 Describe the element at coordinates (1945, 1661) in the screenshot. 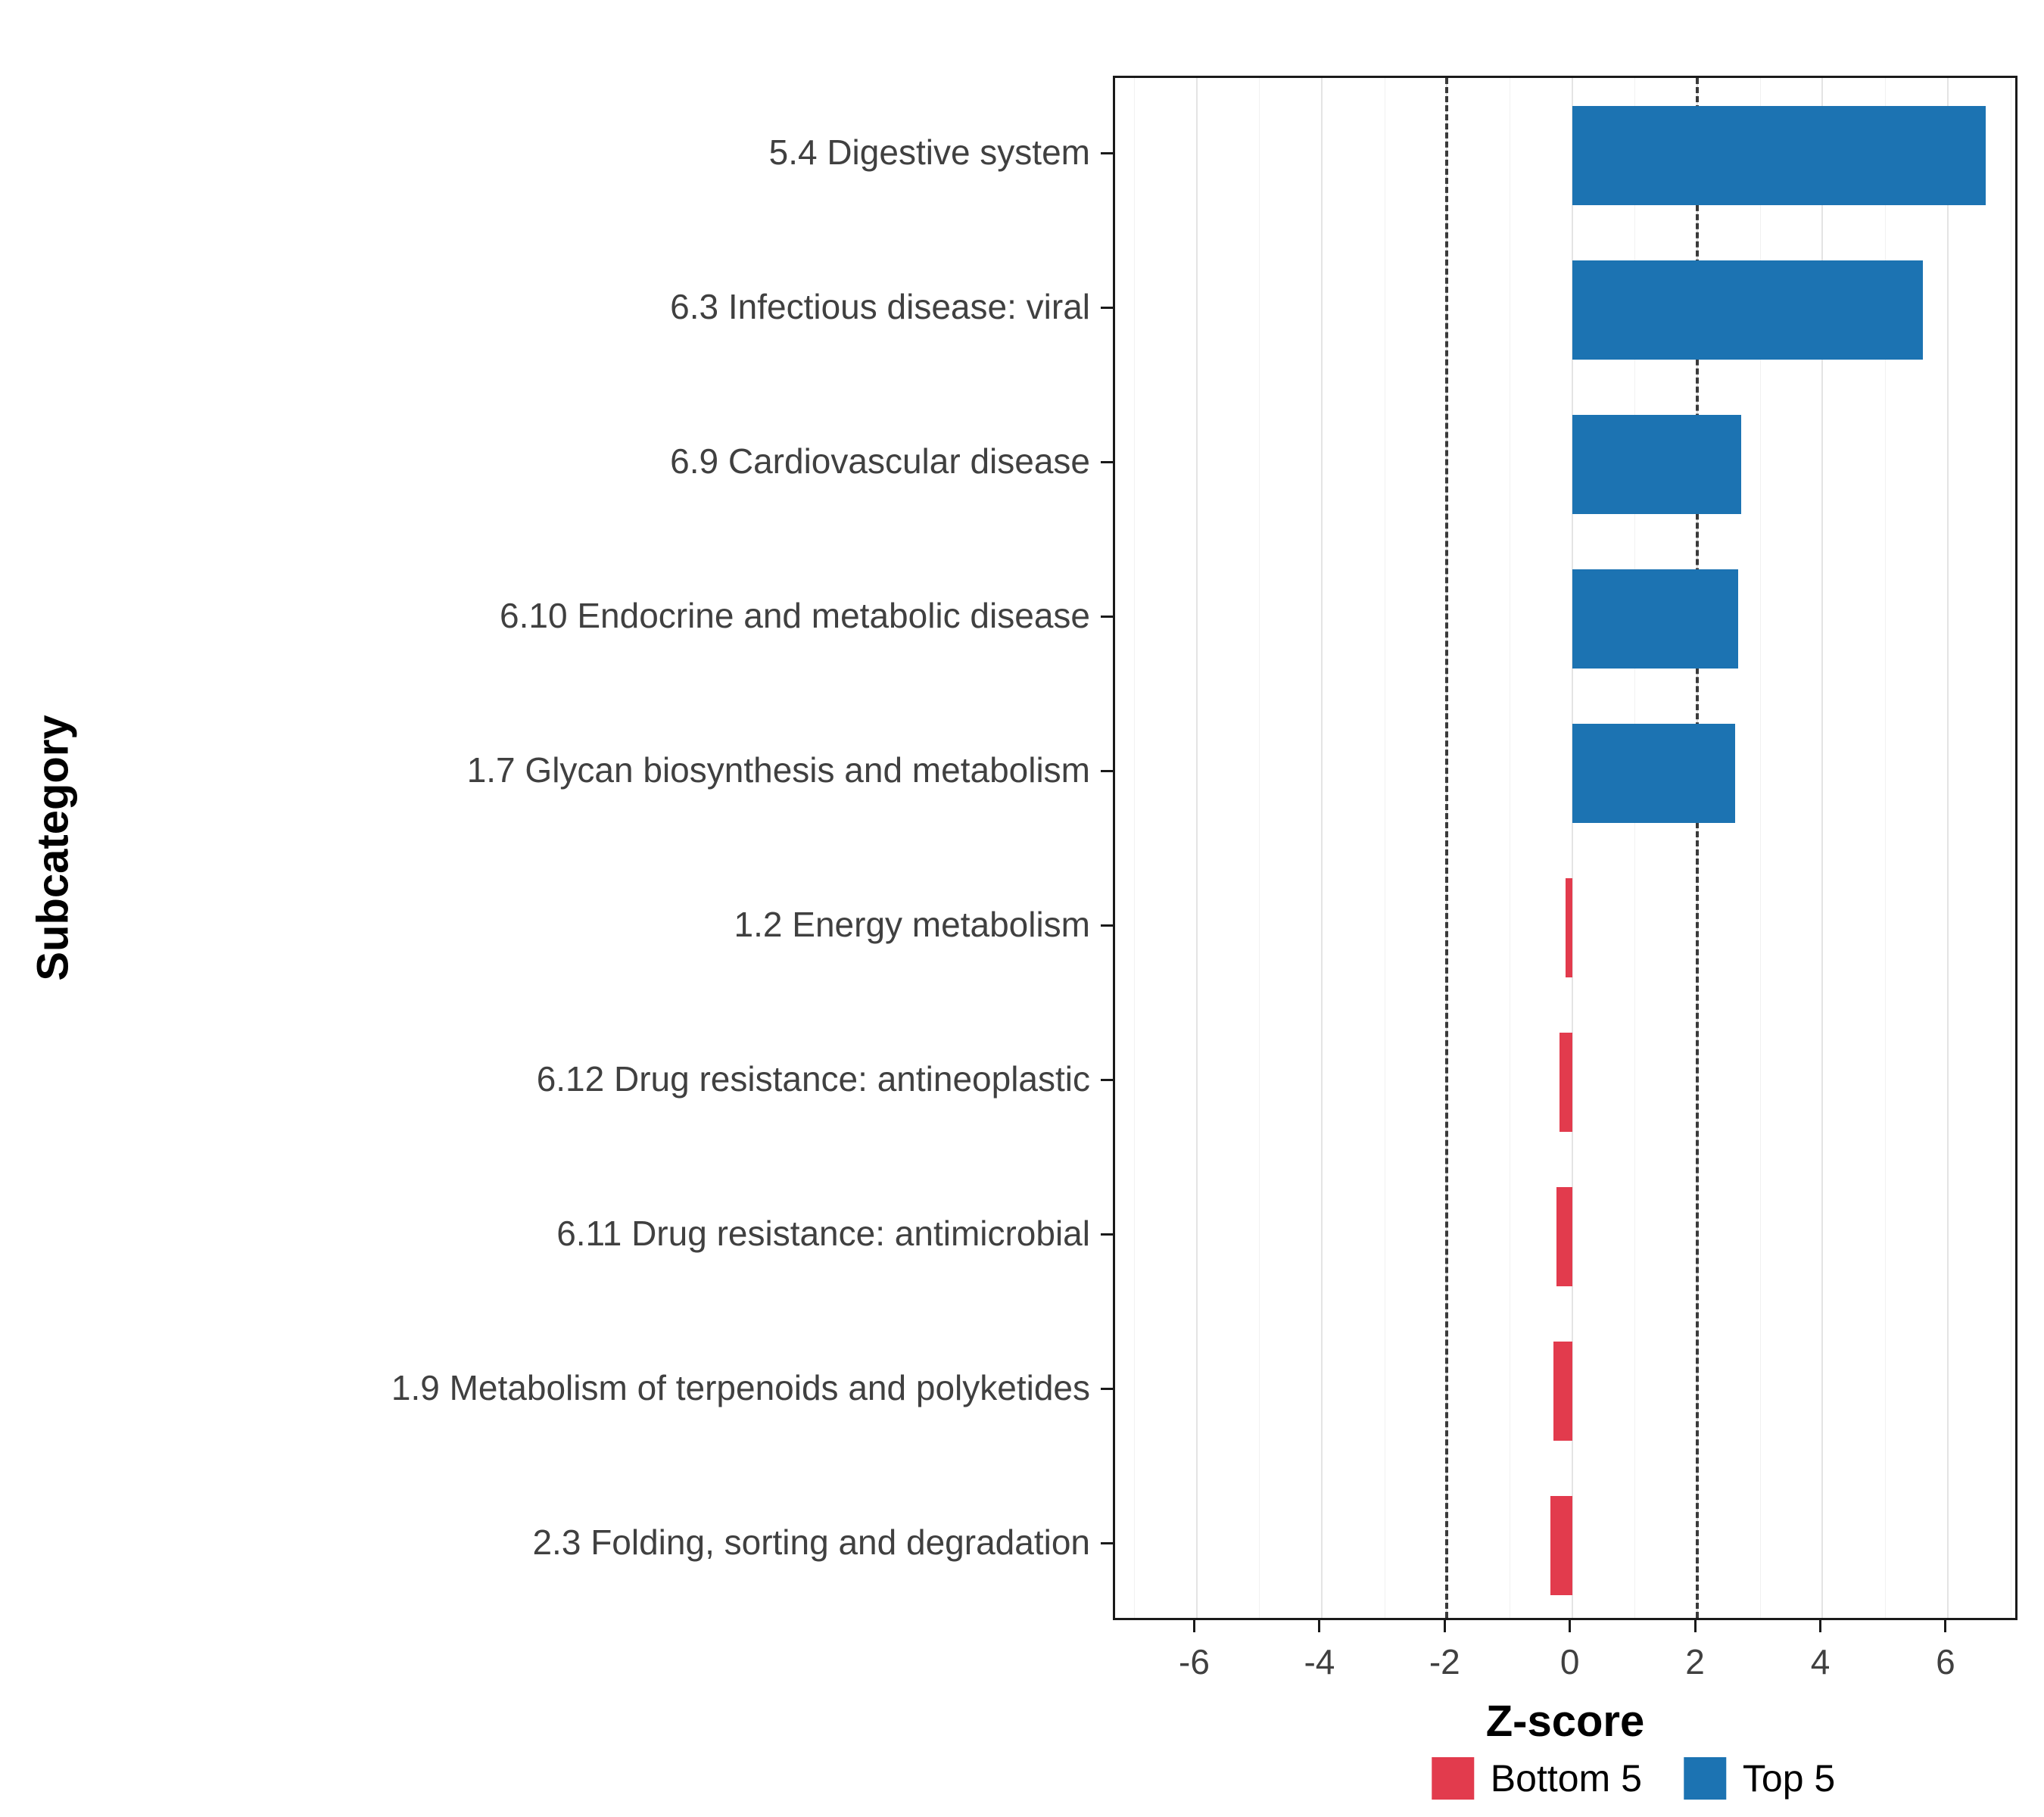

I see `x-tick-label: 6` at that location.